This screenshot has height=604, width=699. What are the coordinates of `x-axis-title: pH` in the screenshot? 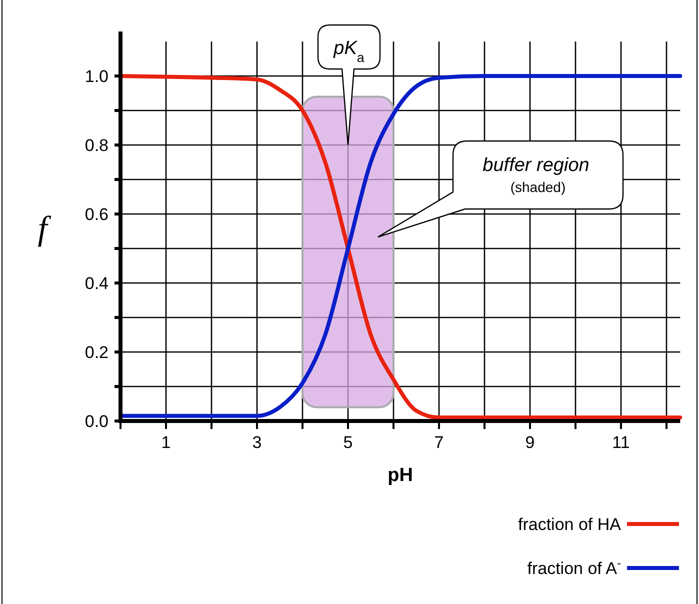 It's located at (400, 475).